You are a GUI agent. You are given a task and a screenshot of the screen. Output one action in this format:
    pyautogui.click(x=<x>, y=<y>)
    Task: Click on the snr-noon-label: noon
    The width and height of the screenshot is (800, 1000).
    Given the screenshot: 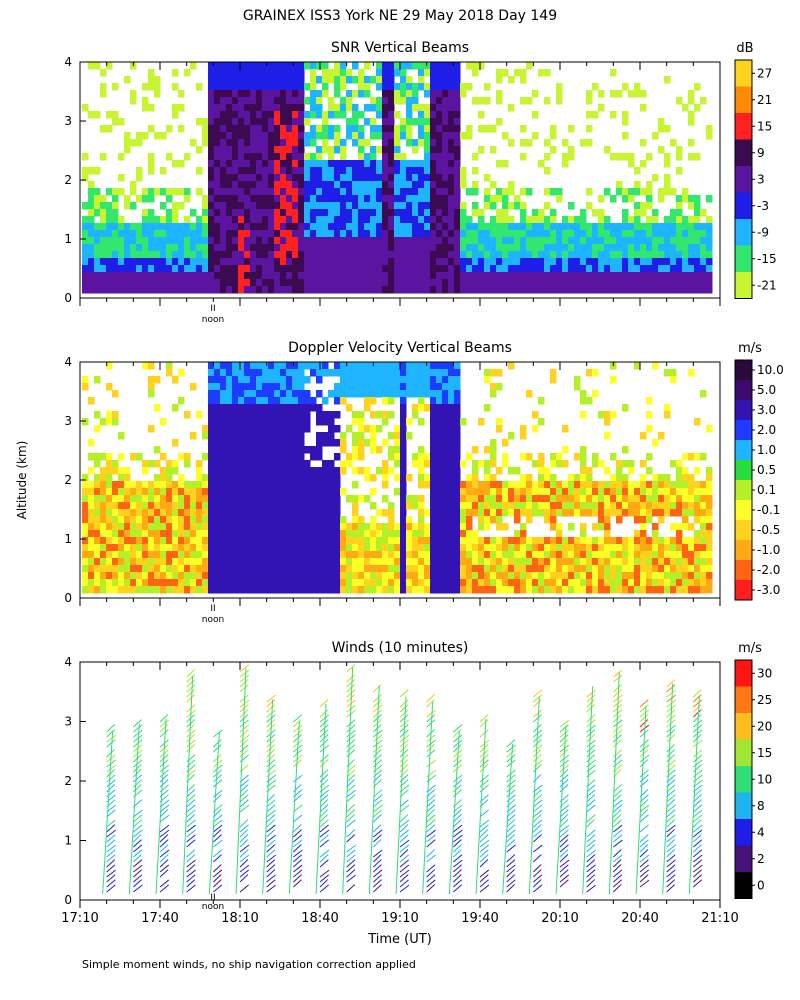 What is the action you would take?
    pyautogui.click(x=213, y=320)
    